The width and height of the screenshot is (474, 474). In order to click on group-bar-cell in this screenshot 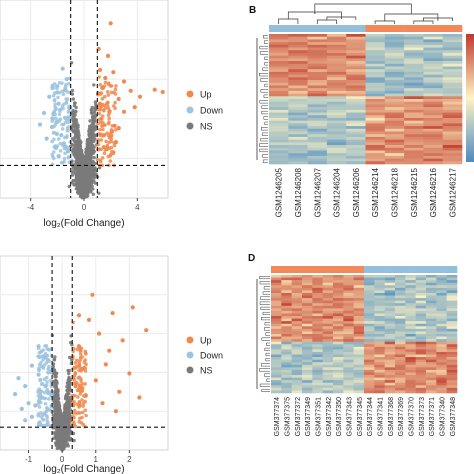, I will do `click(369, 269)`.